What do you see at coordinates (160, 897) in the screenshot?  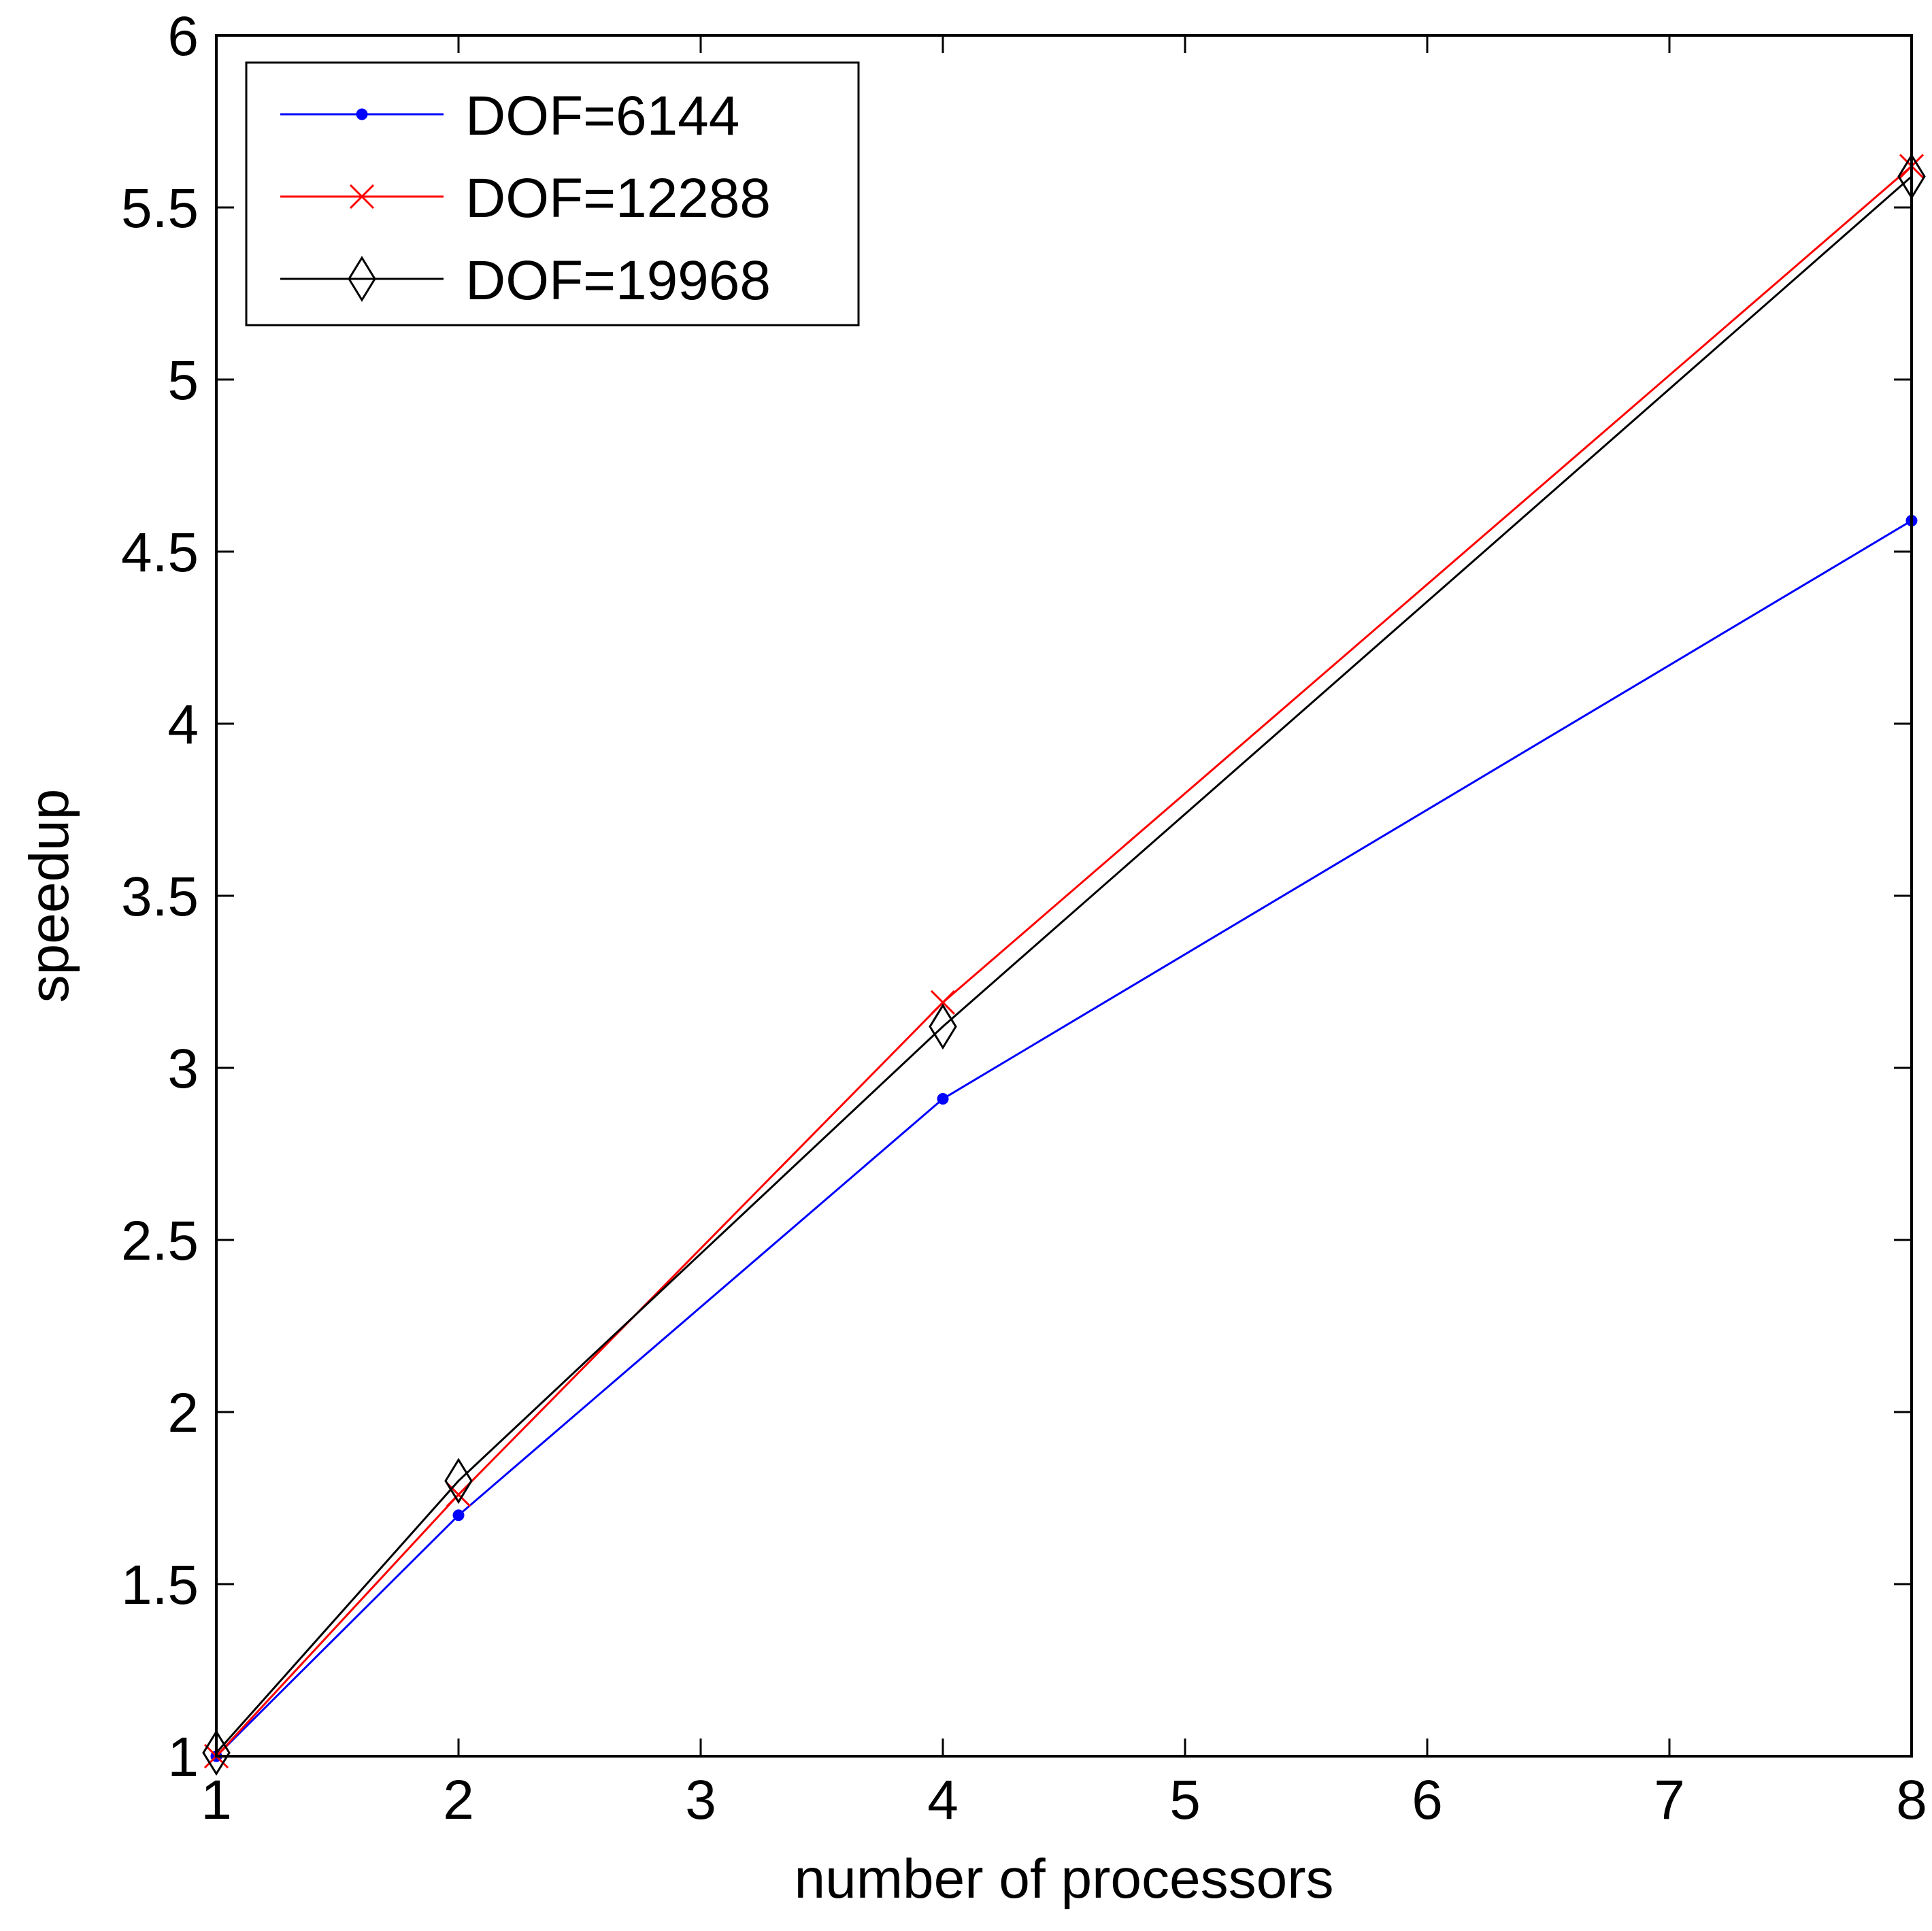 I see `y-tick-label: 3.5` at bounding box center [160, 897].